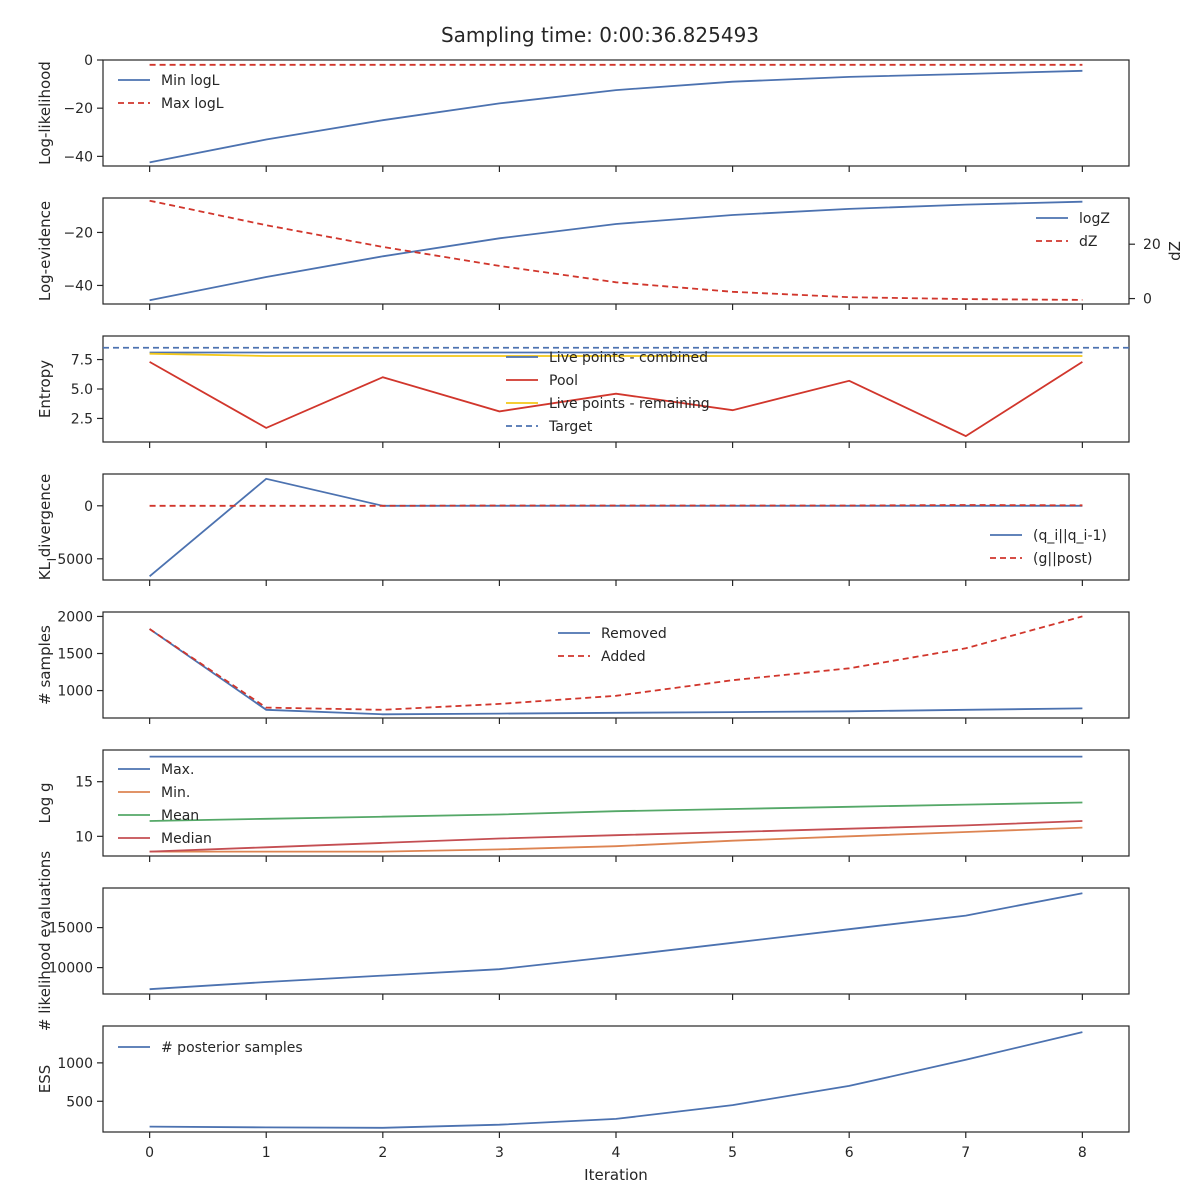  Describe the element at coordinates (612, 645) in the screenshot. I see `legend: Removed Added` at that location.